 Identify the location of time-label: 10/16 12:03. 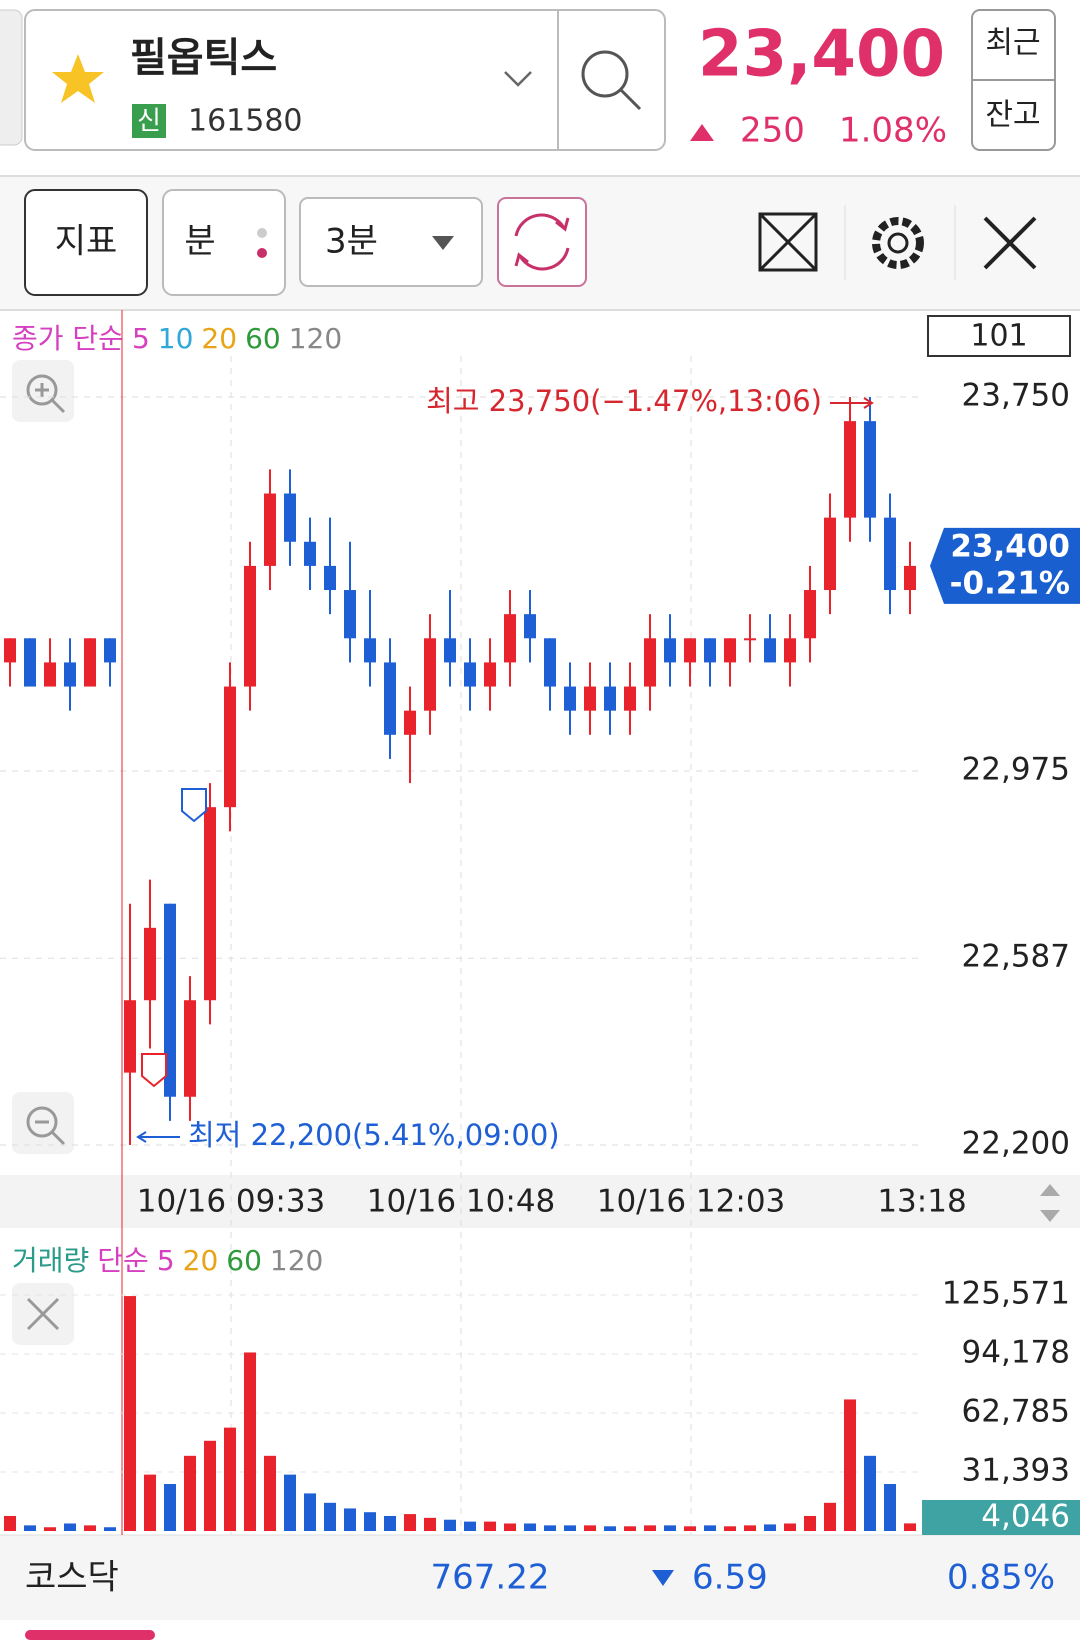
(691, 1202).